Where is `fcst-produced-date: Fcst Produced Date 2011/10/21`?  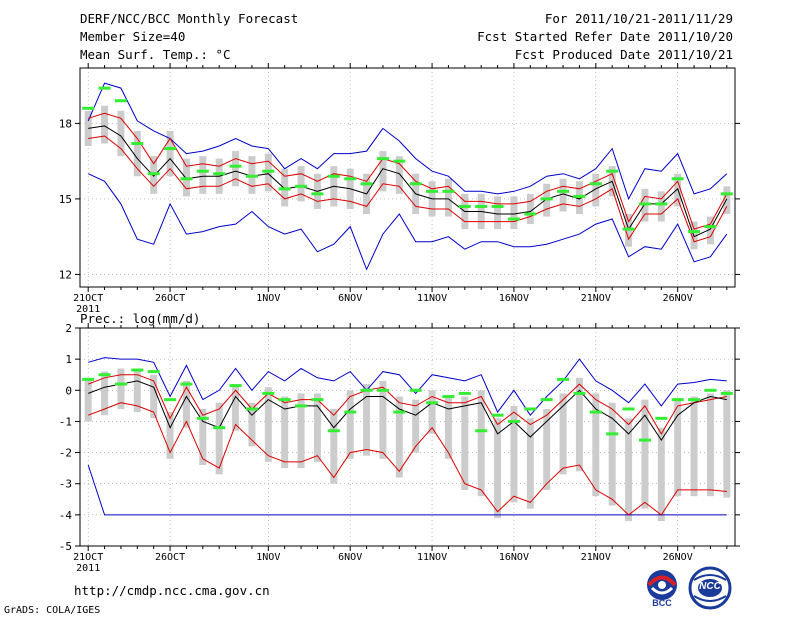
fcst-produced-date: Fcst Produced Date 2011/10/21 is located at coordinates (623, 54).